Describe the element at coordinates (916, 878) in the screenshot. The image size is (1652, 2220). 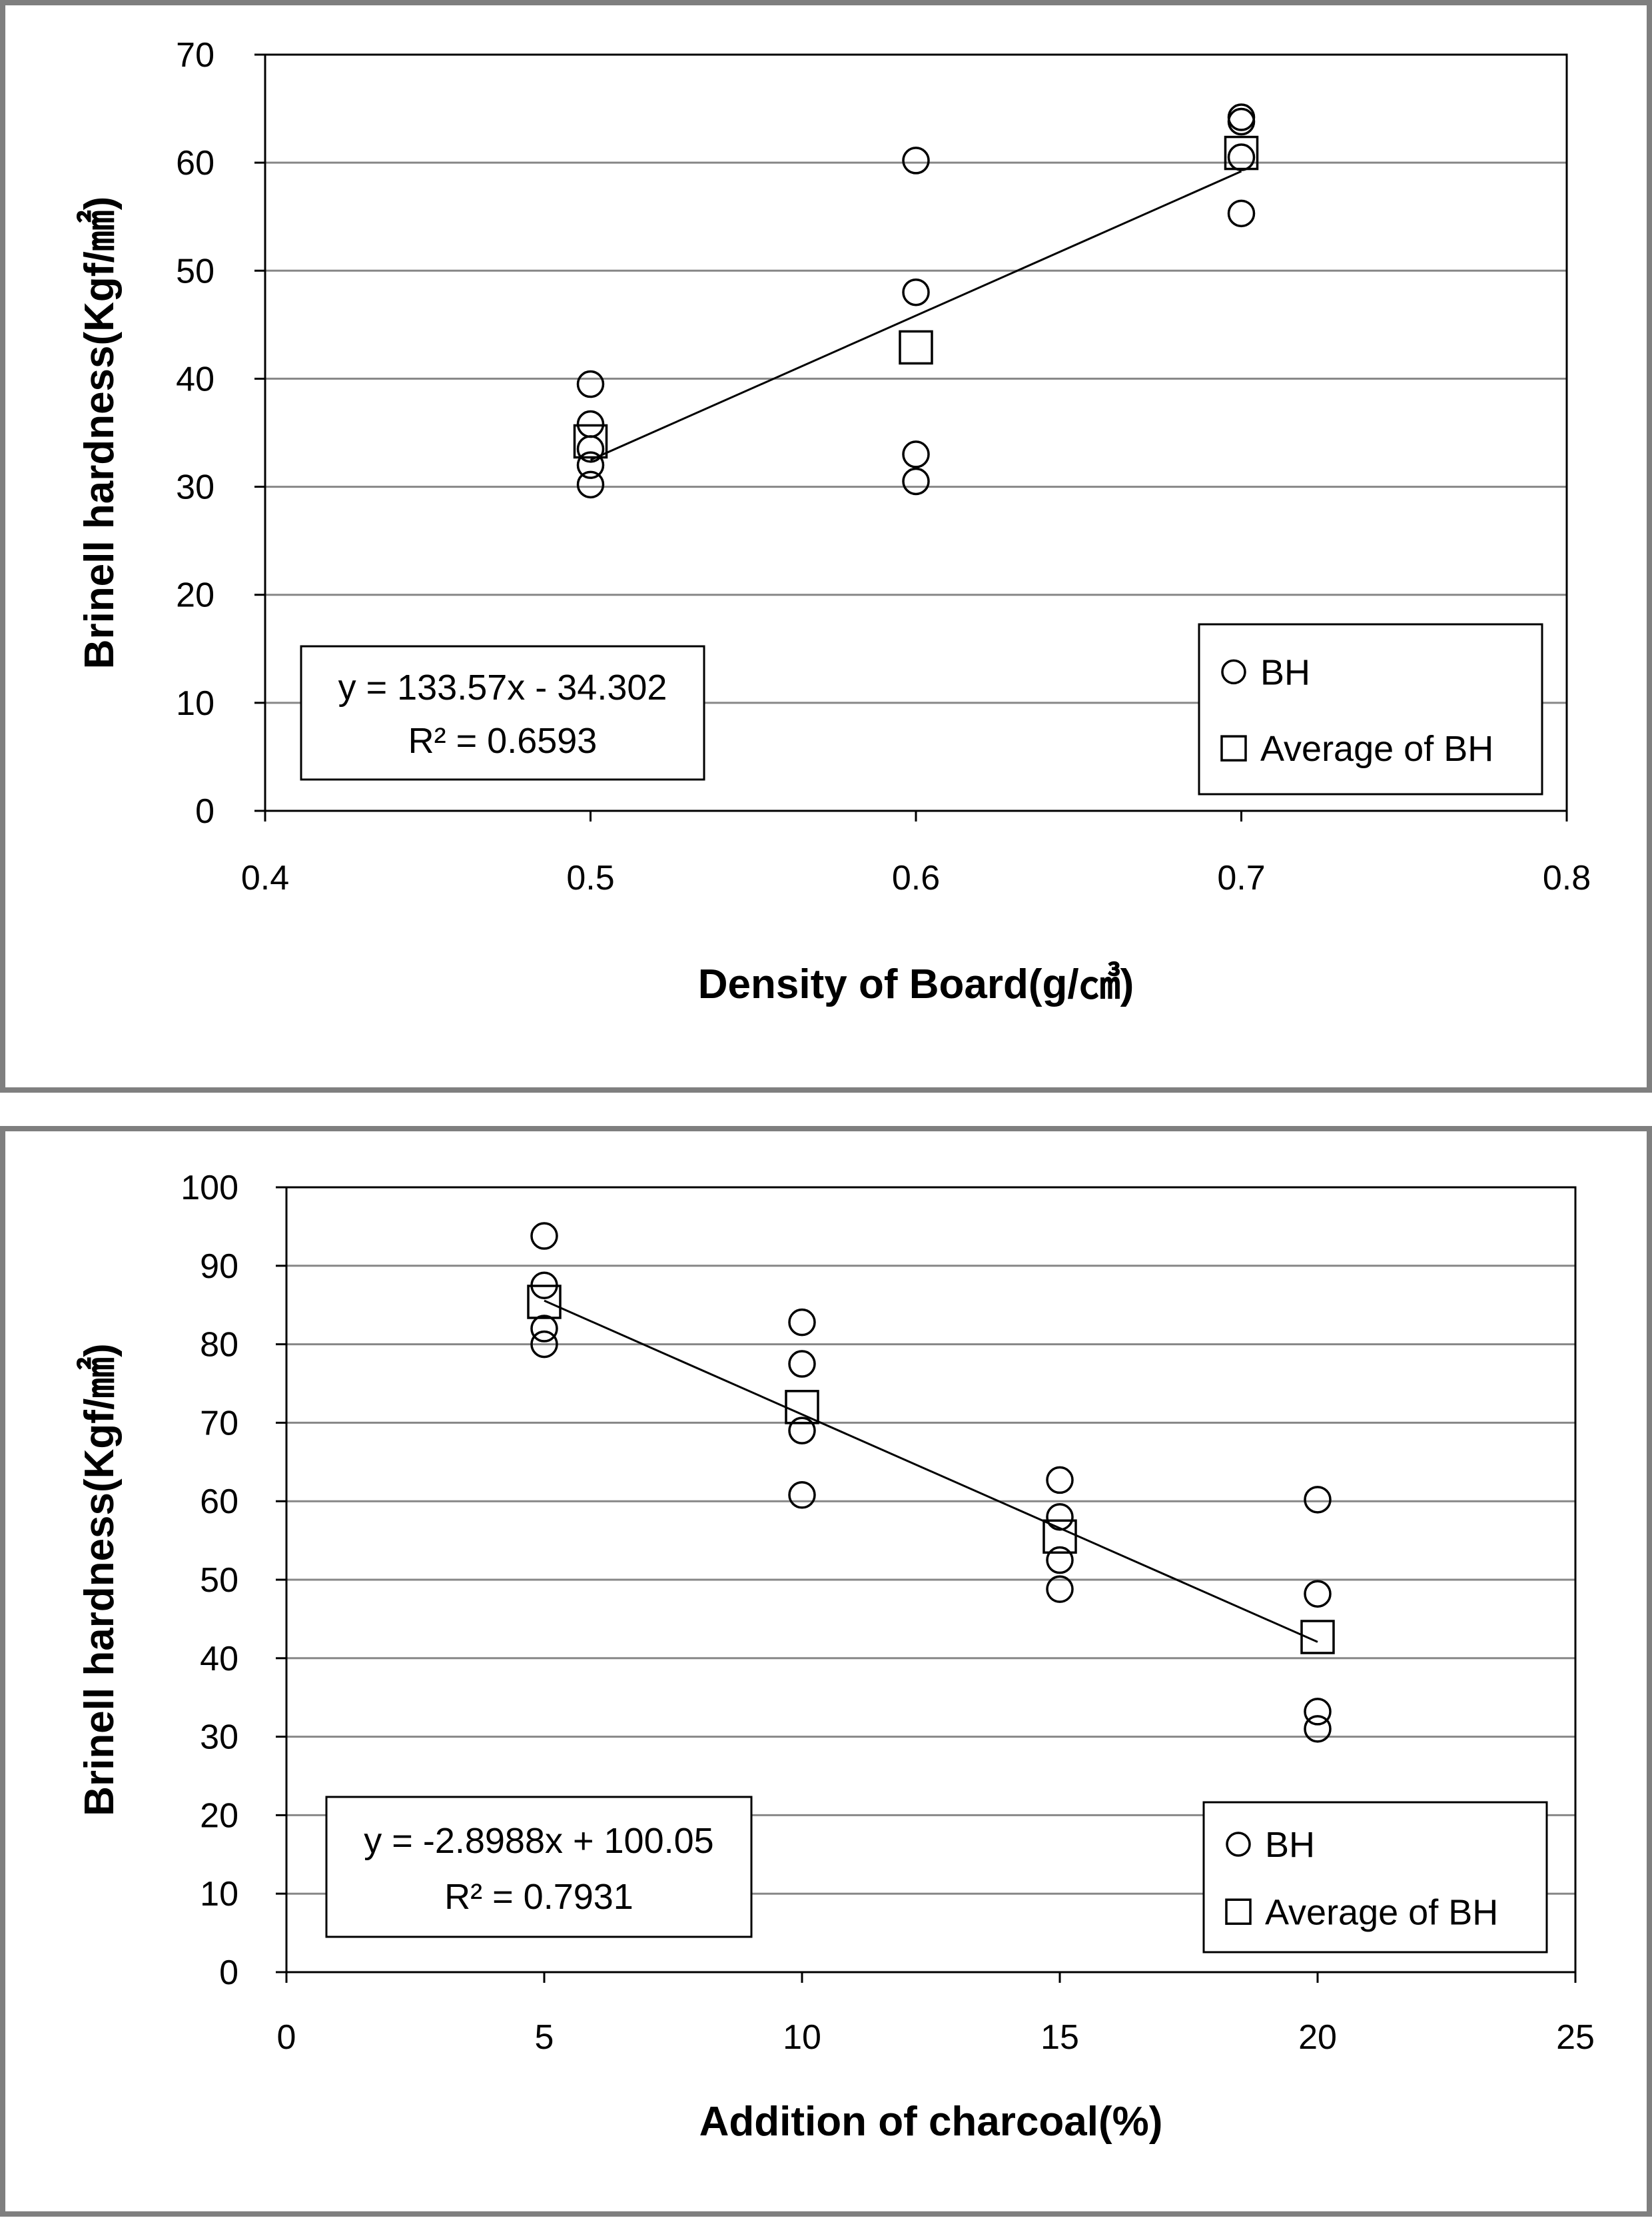
I see `x-tick-label: 0.6` at that location.